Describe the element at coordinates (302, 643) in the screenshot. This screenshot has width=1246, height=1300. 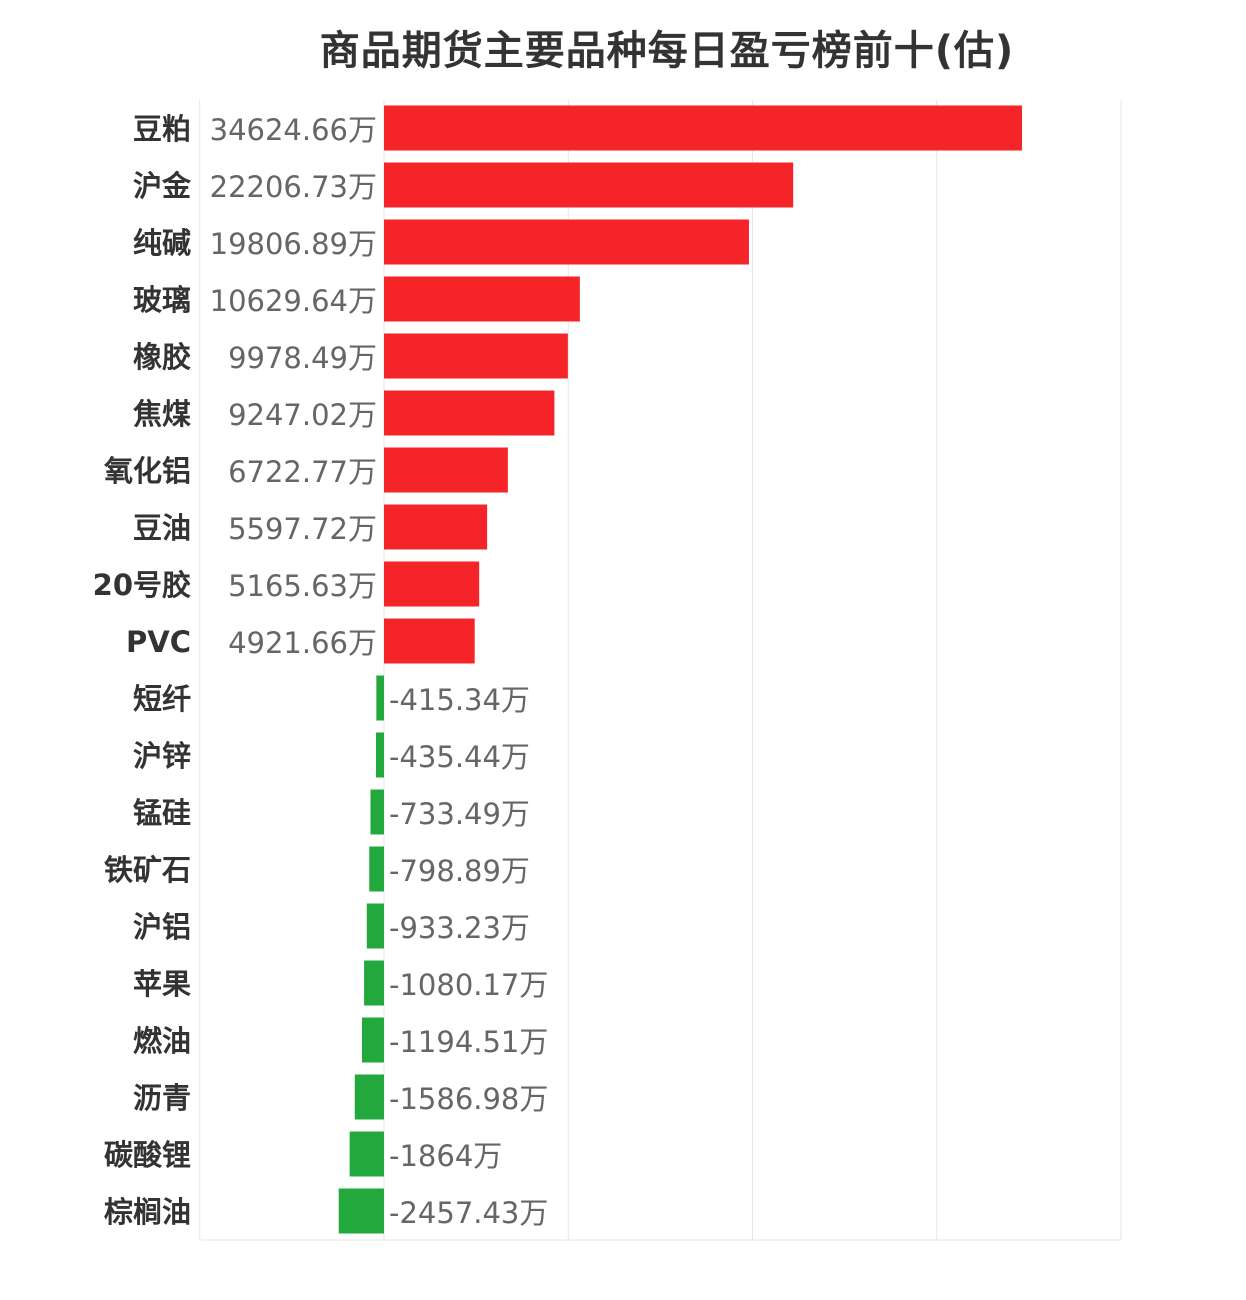
I see `value-label: 4921.66万` at that location.